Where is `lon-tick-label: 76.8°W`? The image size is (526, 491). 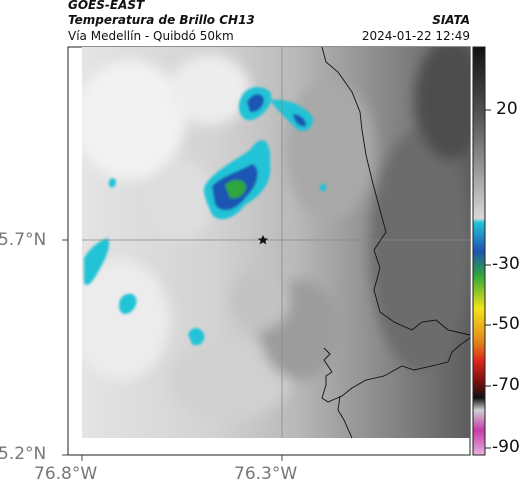 lon-tick-label: 76.8°W is located at coordinates (66, 474).